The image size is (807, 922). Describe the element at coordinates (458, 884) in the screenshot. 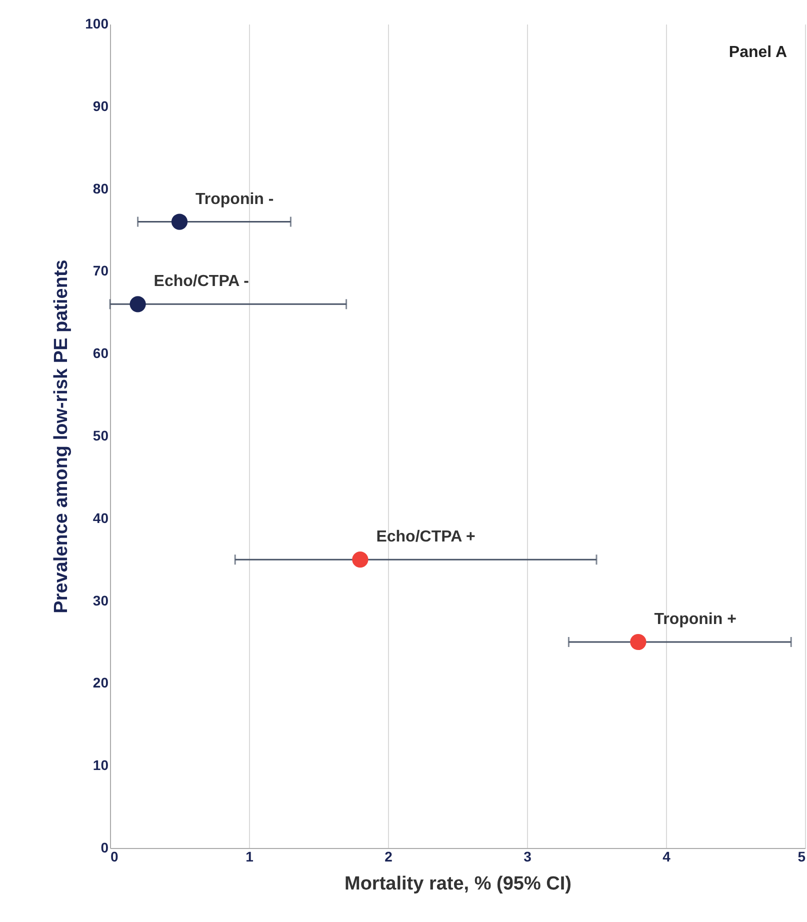

I see `x-axis-title: Mortality rate, % (95% CI)` at that location.